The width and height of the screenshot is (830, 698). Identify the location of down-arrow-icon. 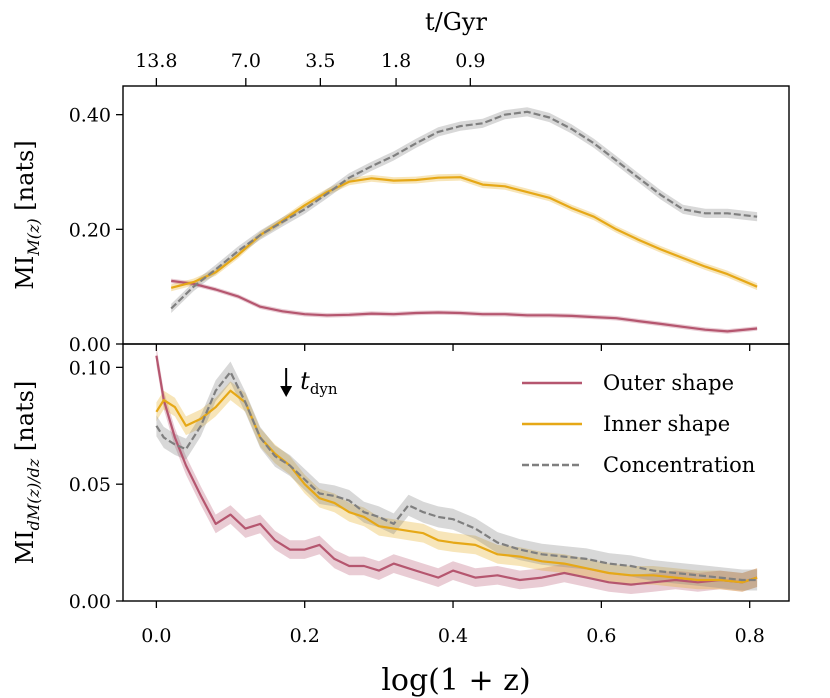
(286, 391).